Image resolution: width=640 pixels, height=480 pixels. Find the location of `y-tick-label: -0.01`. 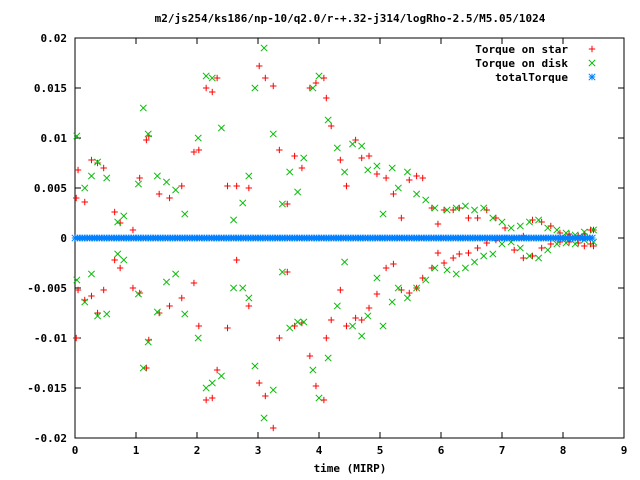

y-tick-label: -0.01 is located at coordinates (50, 338).